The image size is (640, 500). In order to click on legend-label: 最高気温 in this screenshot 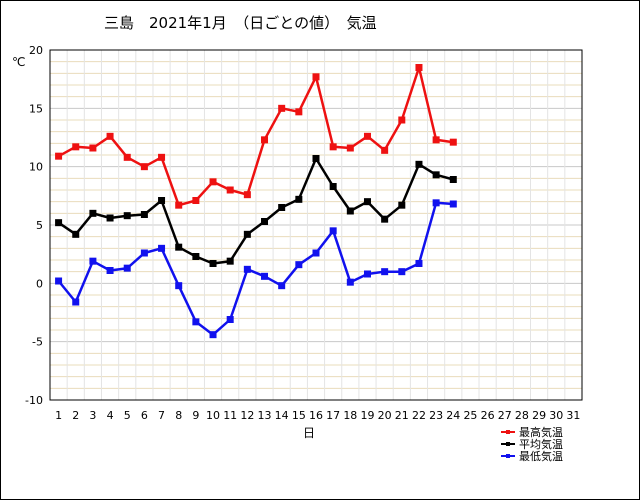, I will do `click(541, 432)`.